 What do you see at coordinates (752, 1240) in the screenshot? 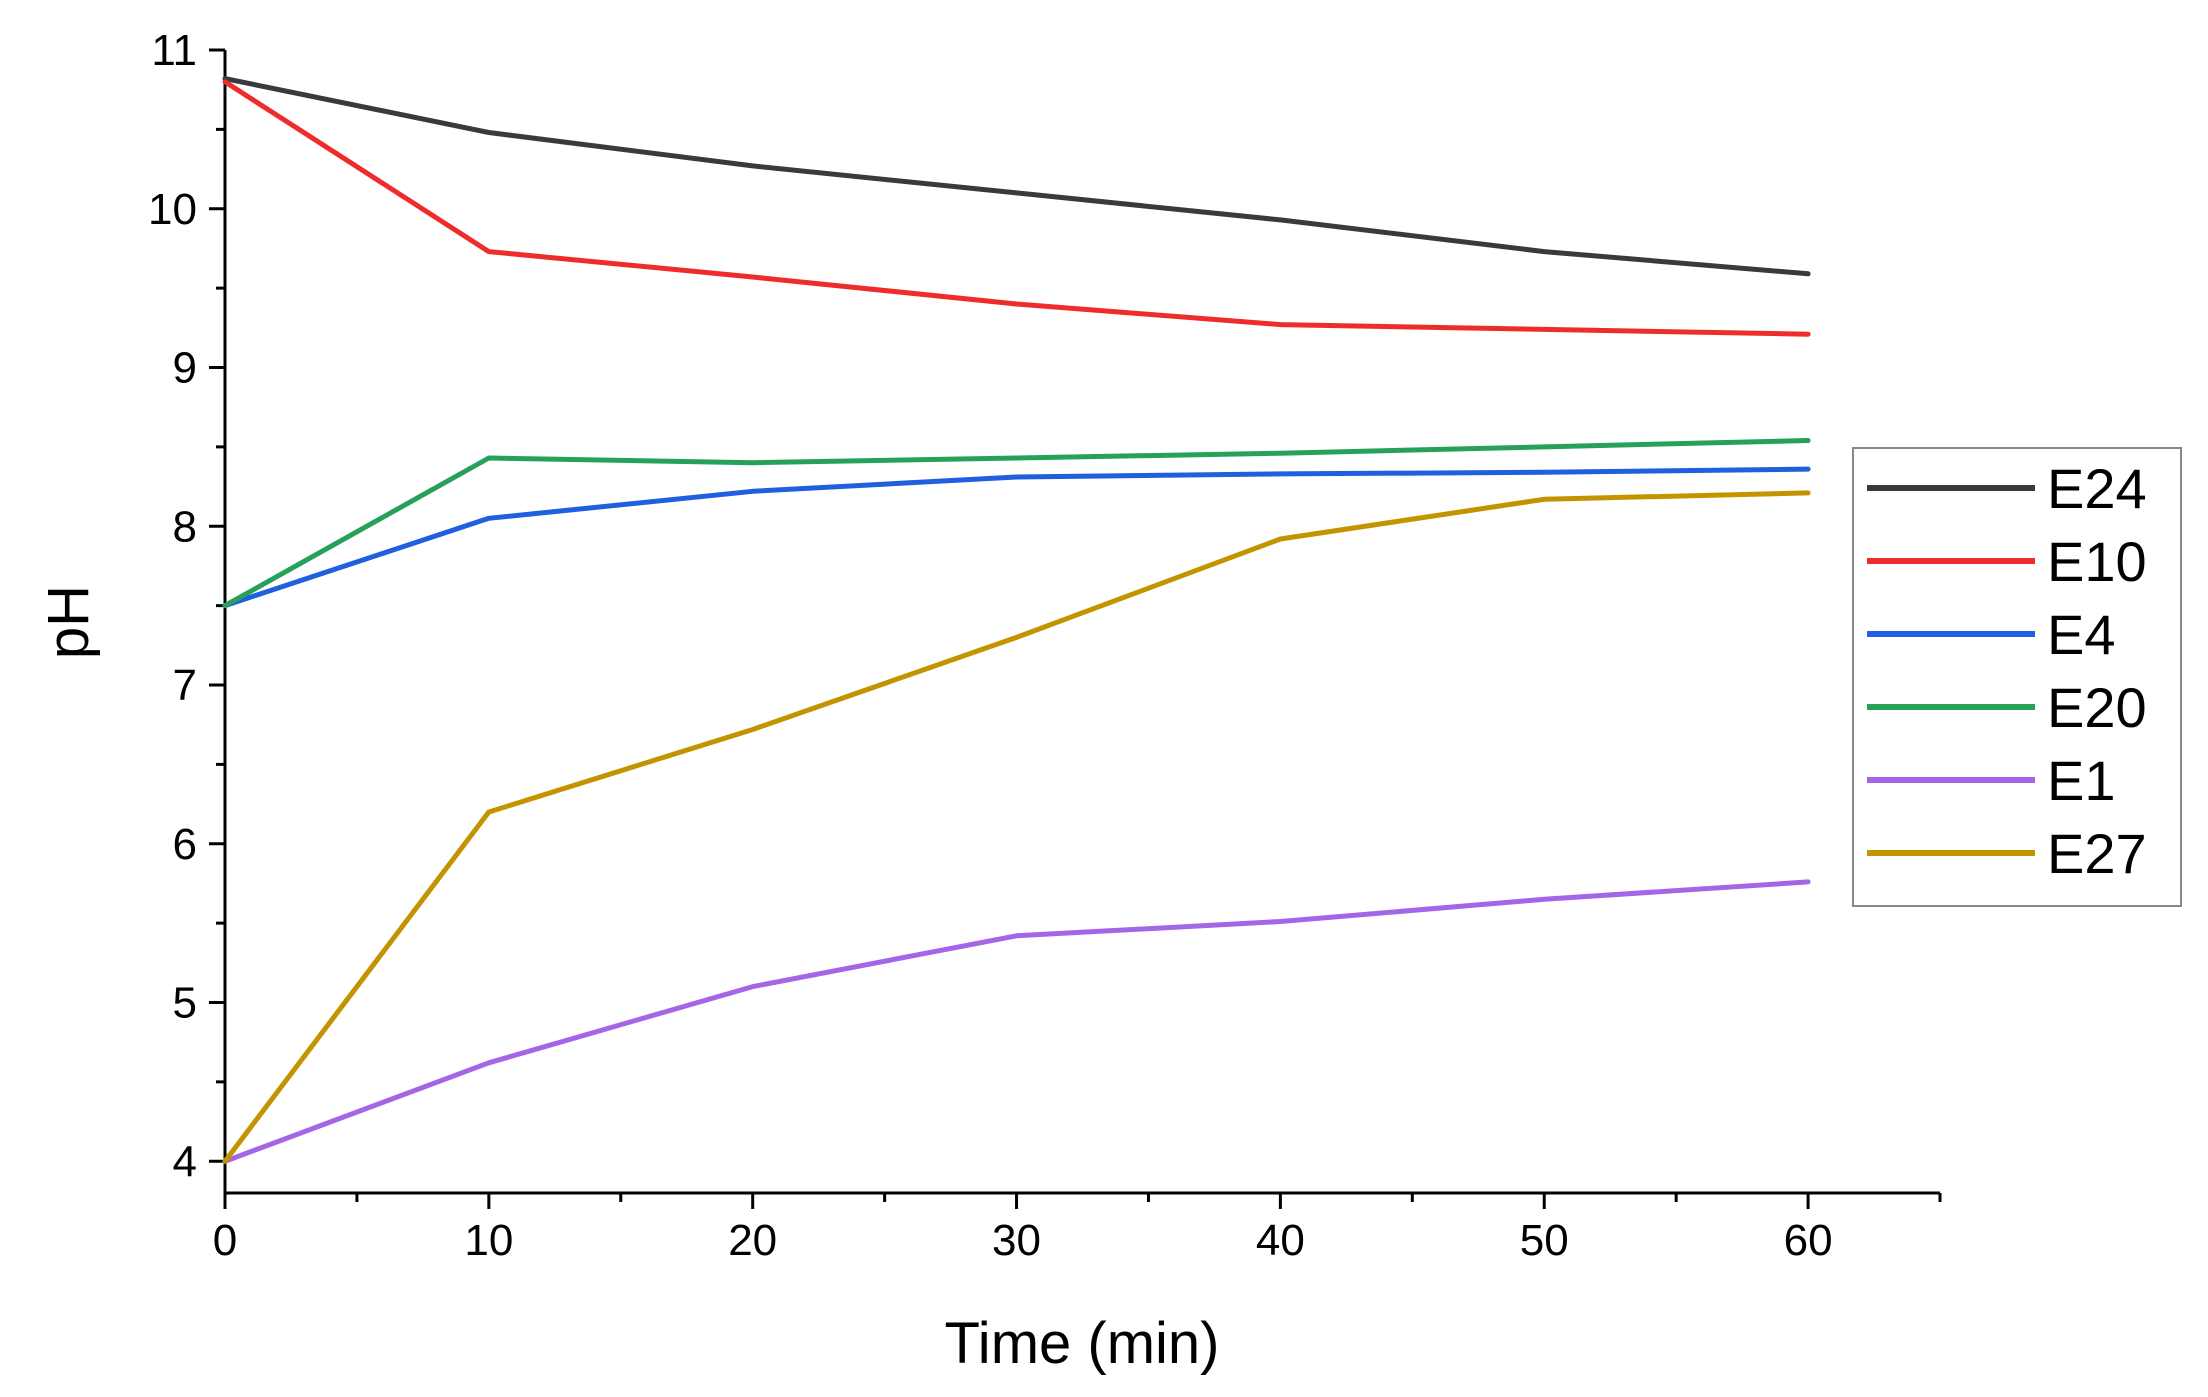
I see `x-tick-label: 20` at bounding box center [752, 1240].